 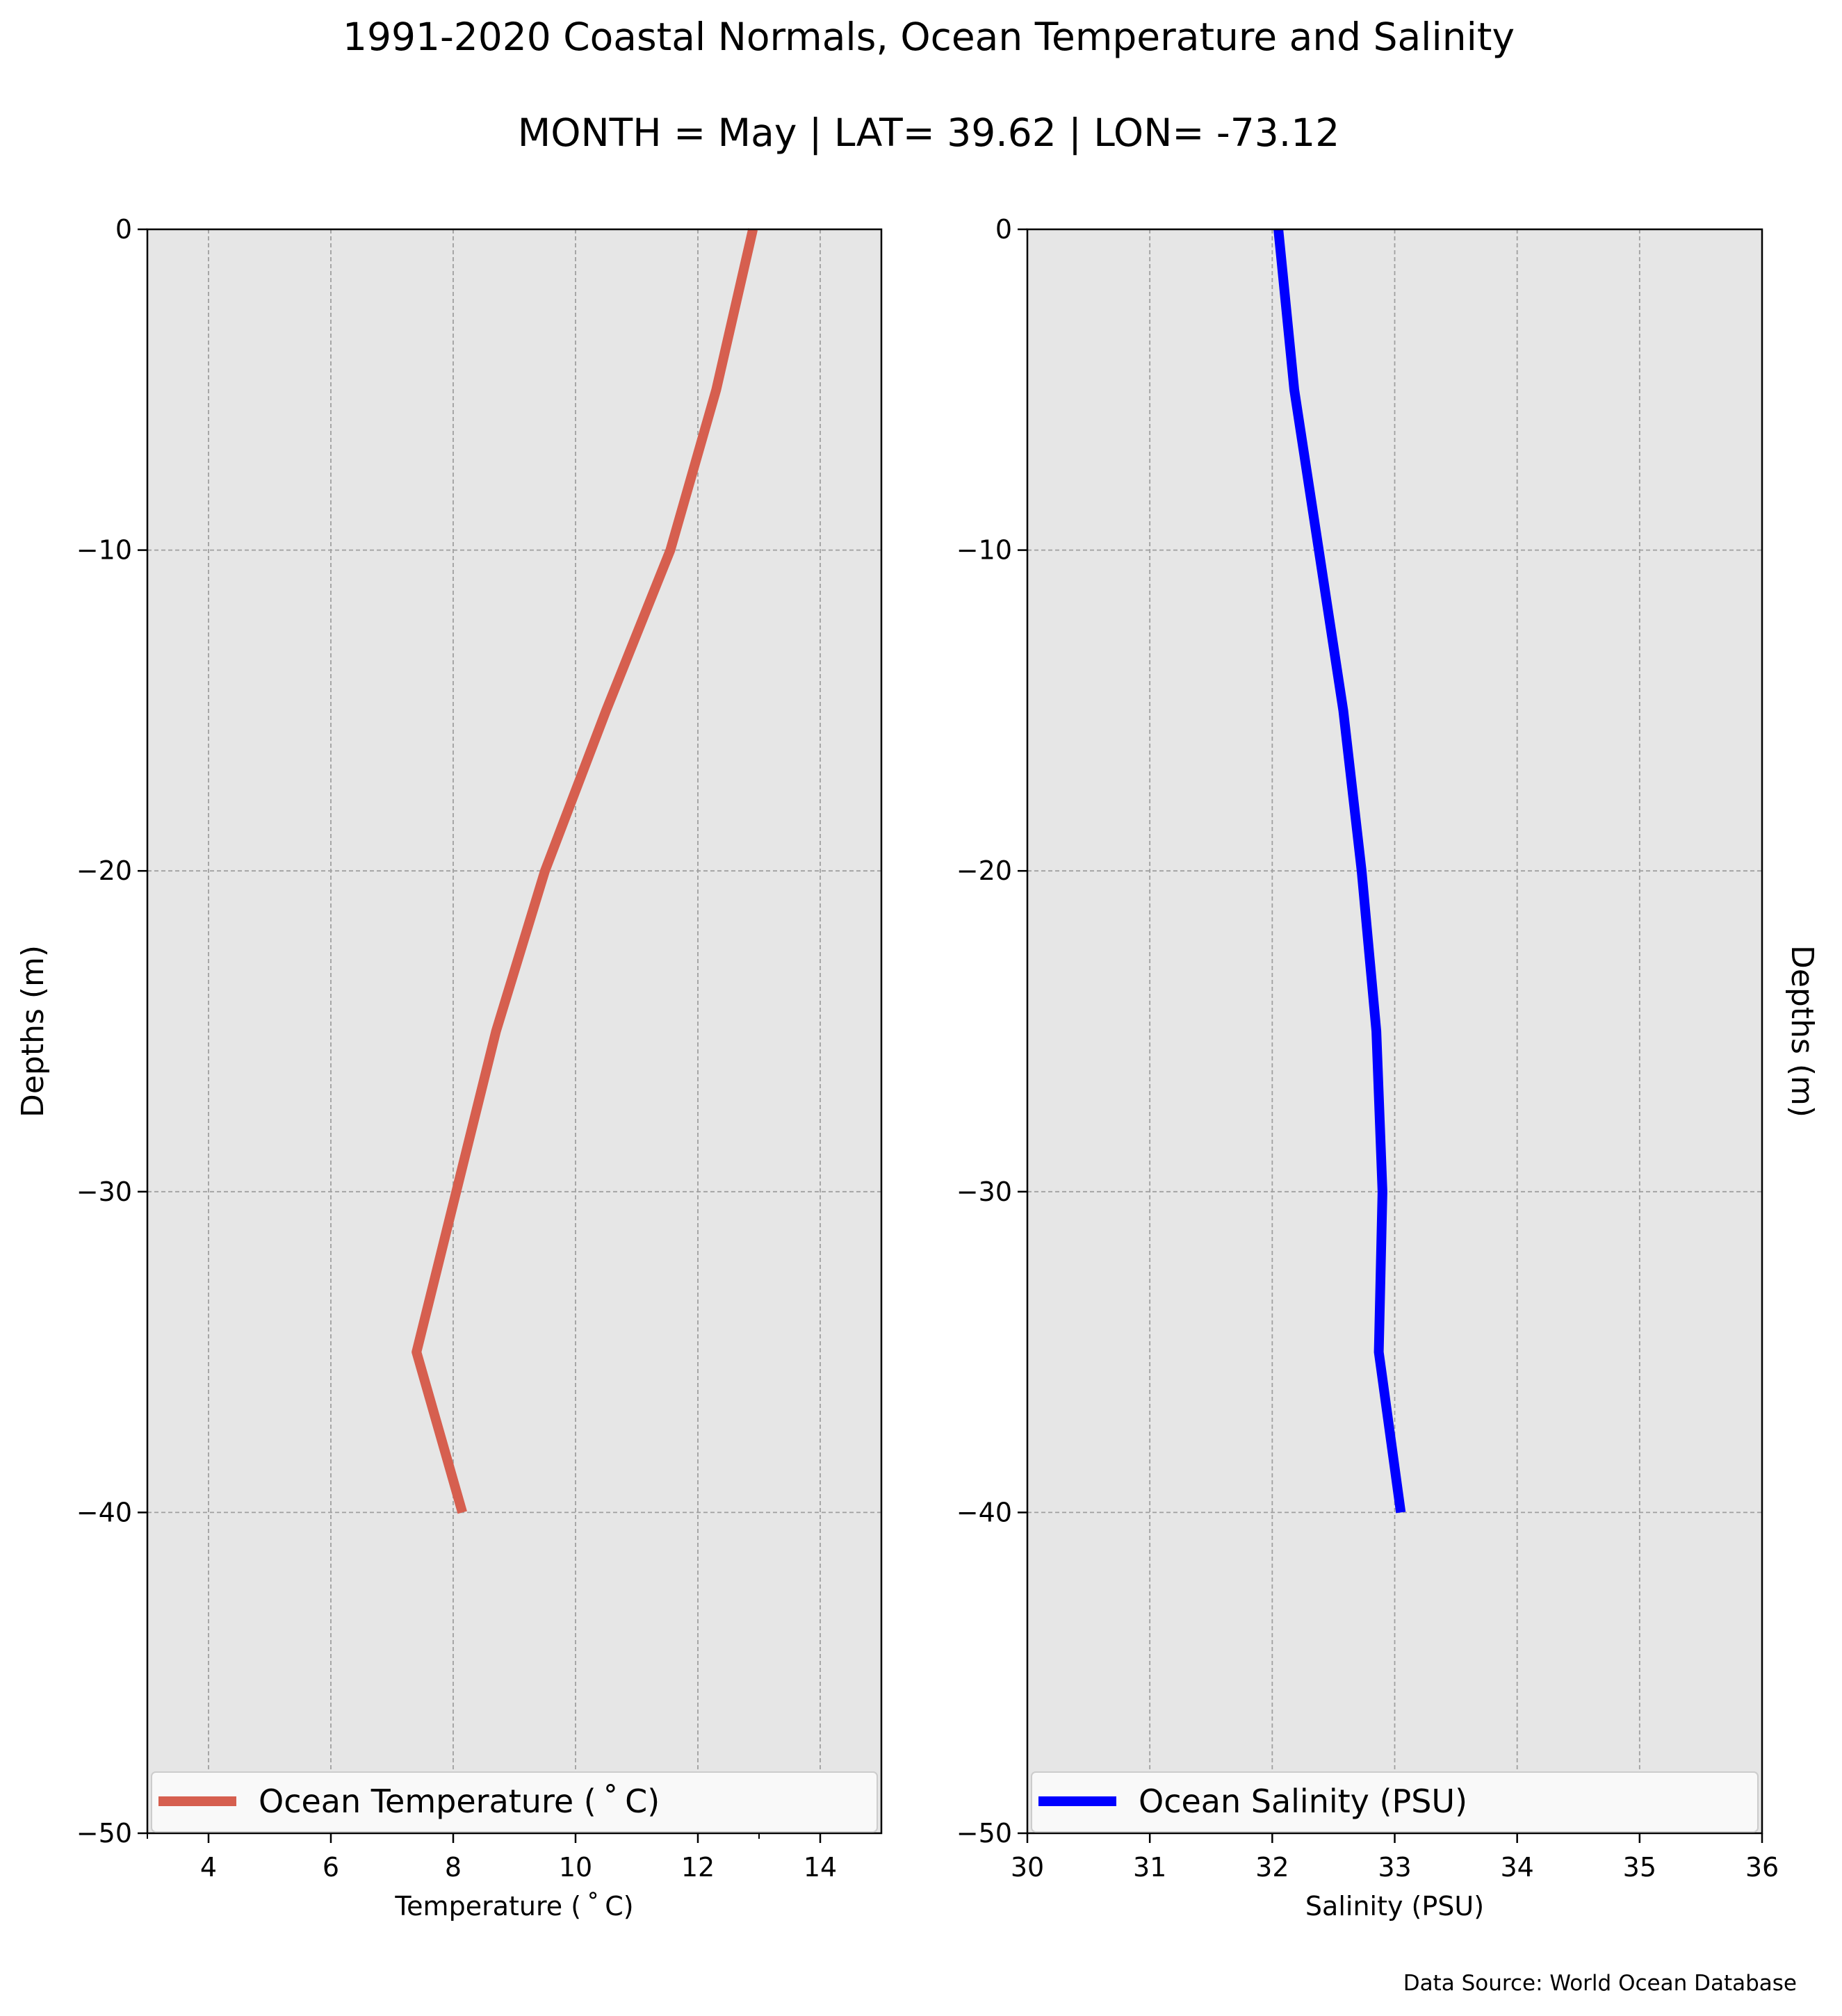 What do you see at coordinates (1027, 1868) in the screenshot?
I see `x-tick-label: 30` at bounding box center [1027, 1868].